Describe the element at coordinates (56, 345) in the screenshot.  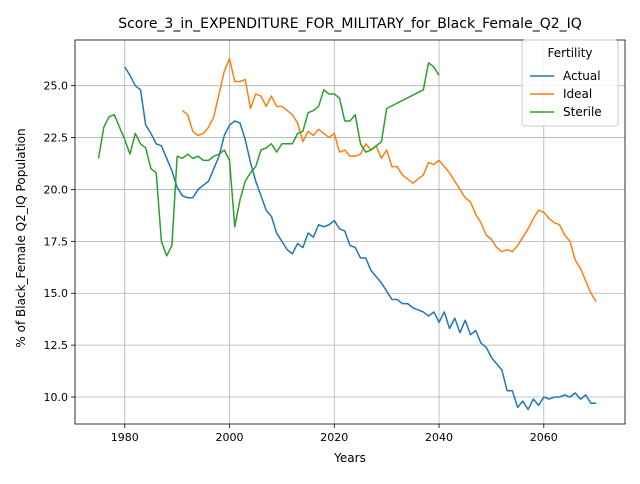
I see `y-tick-label: 12.5` at that location.